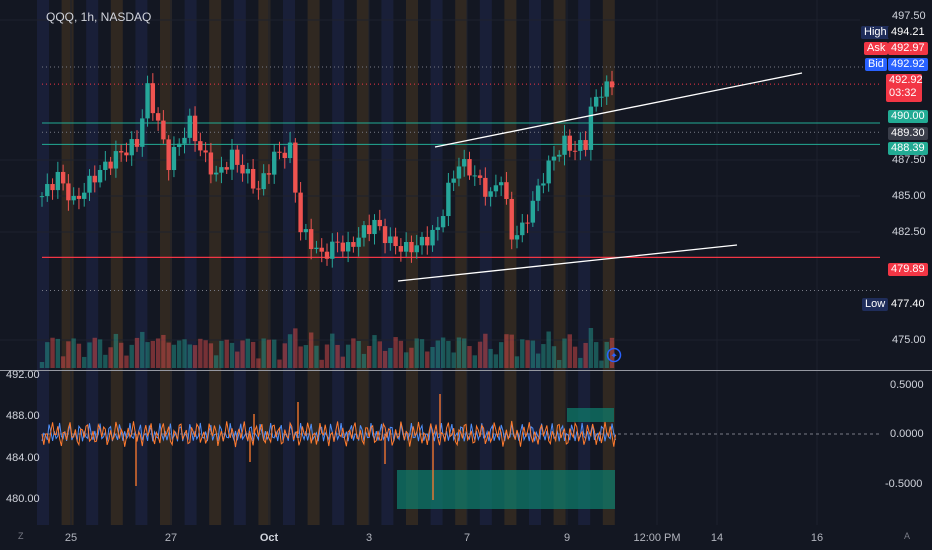 This screenshot has width=932, height=550. Describe the element at coordinates (908, 304) in the screenshot. I see `low-value-tag: 477.40` at that location.